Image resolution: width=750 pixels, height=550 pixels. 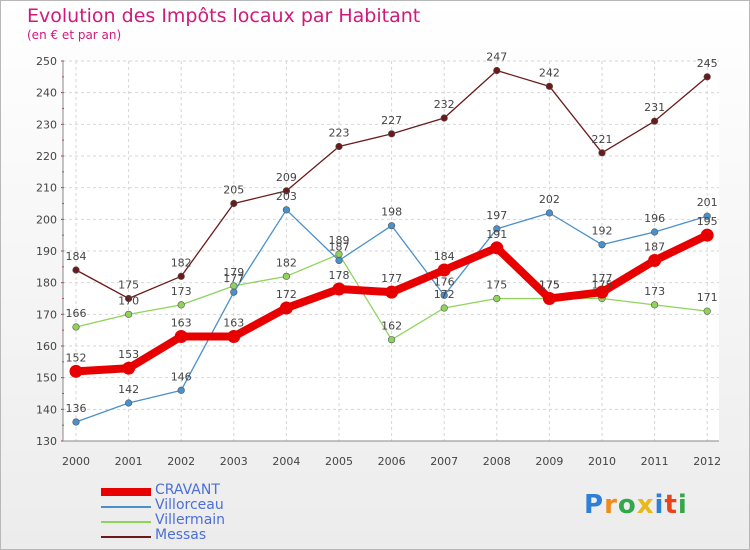 What do you see at coordinates (339, 247) in the screenshot?
I see `data-label-villorceau: 187` at bounding box center [339, 247].